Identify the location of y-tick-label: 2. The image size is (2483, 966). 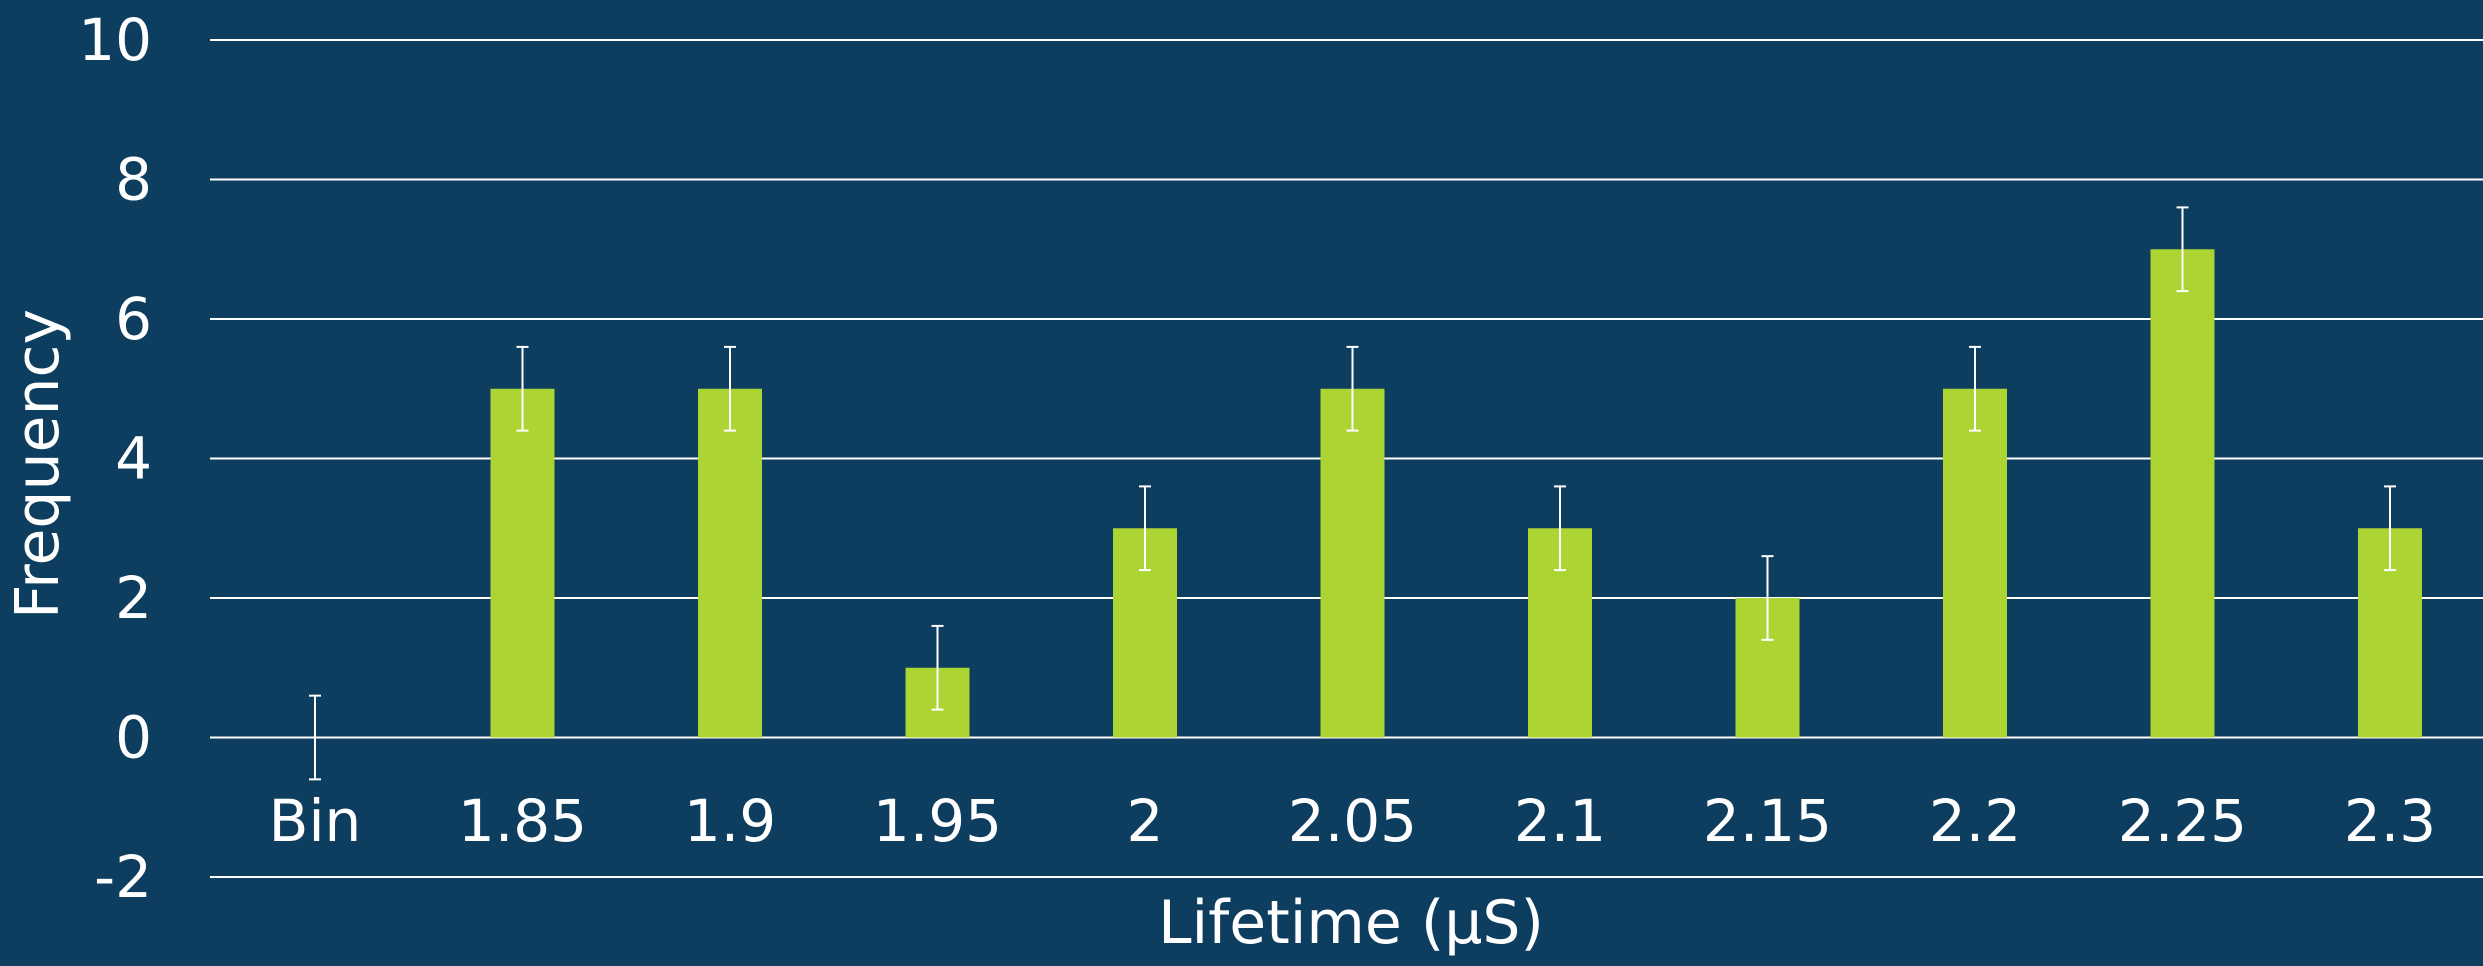
(133, 598).